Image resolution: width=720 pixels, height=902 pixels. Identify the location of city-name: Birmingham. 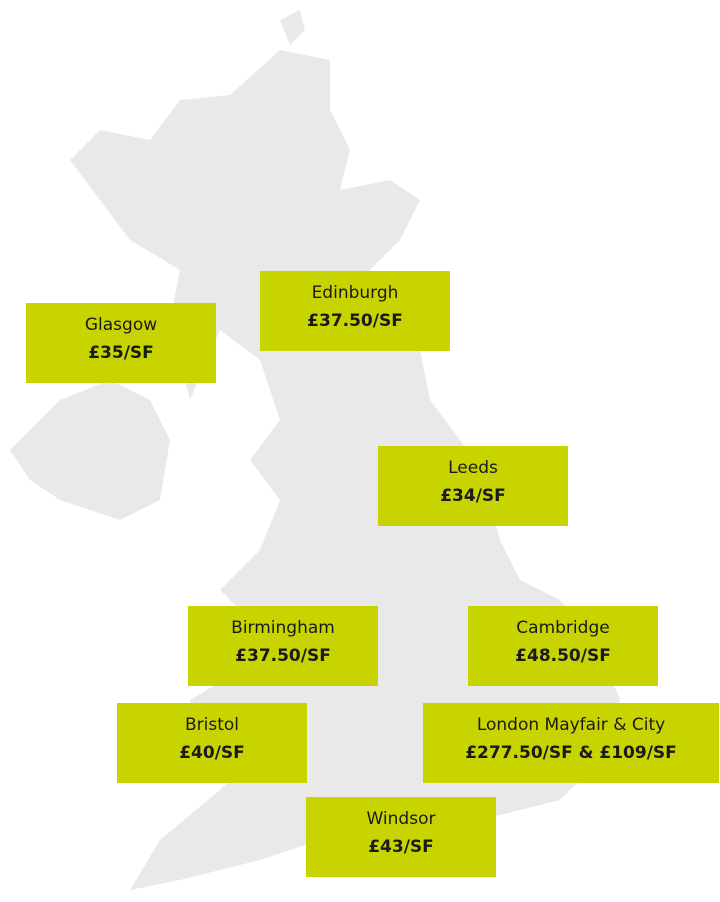
(283, 628).